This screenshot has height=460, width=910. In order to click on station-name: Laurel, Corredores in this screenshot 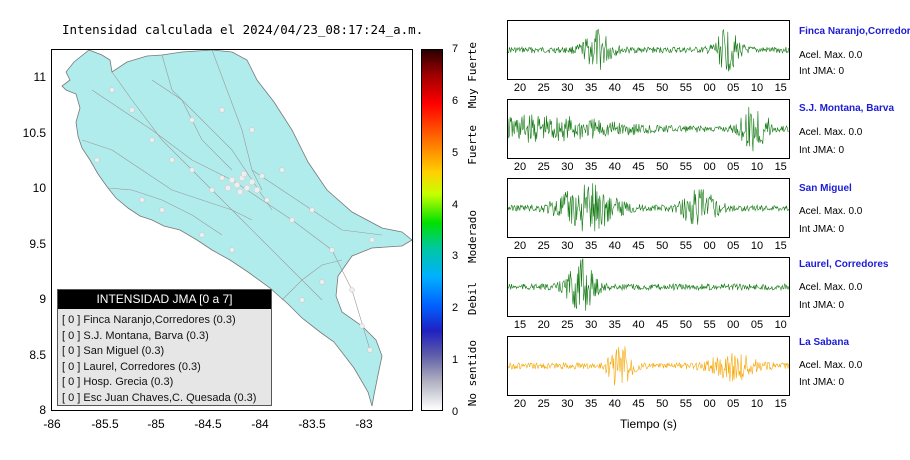, I will do `click(844, 264)`.